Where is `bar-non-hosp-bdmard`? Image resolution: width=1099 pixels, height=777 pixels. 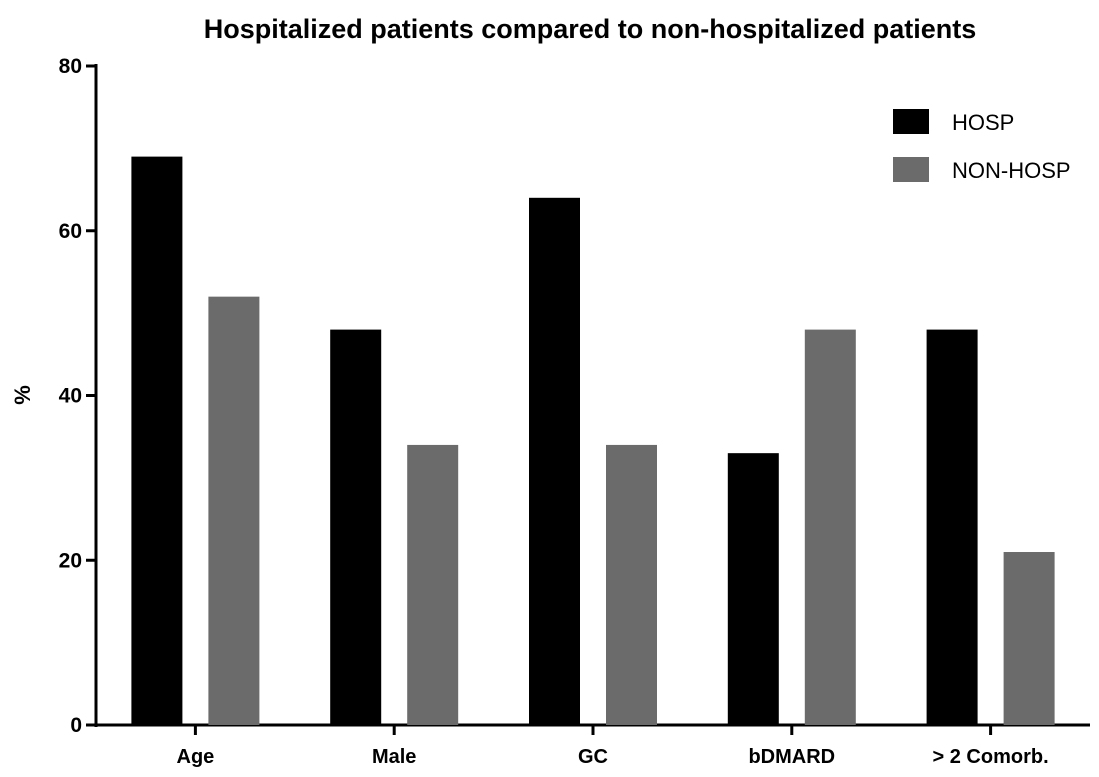
bar-non-hosp-bdmard is located at coordinates (830, 527).